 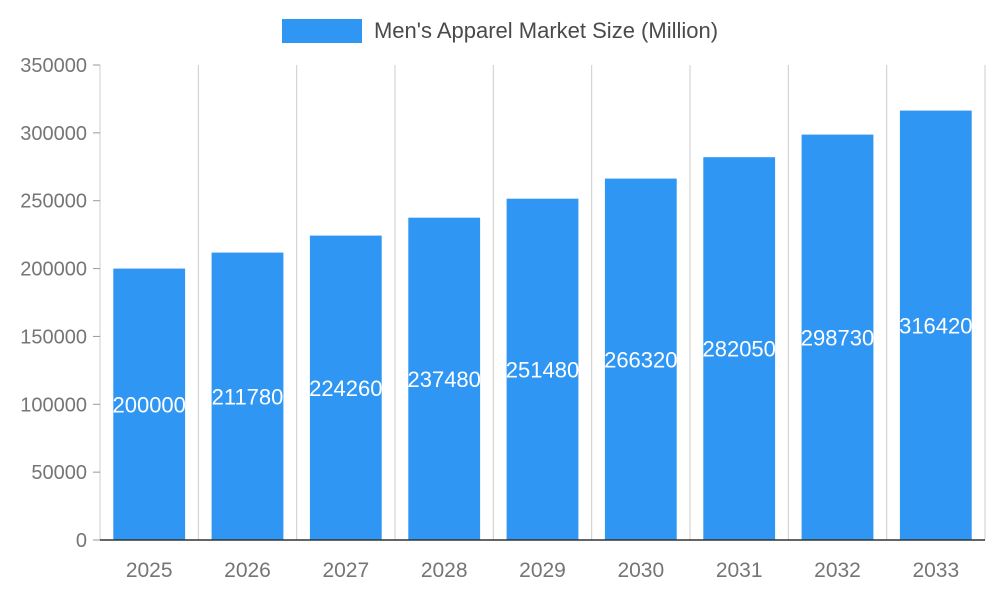 I want to click on x-axis-tick-label: 2026, so click(x=247, y=570).